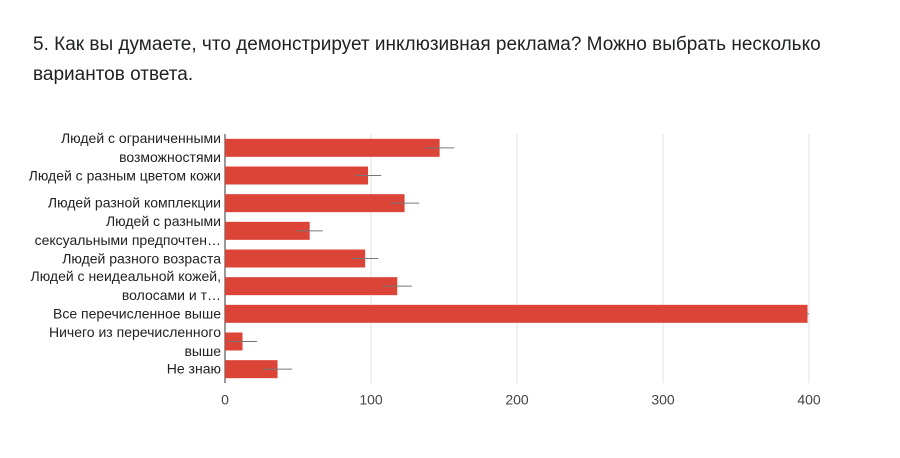 The height and width of the screenshot is (458, 900). Describe the element at coordinates (663, 400) in the screenshot. I see `x-tick-label: 300` at that location.